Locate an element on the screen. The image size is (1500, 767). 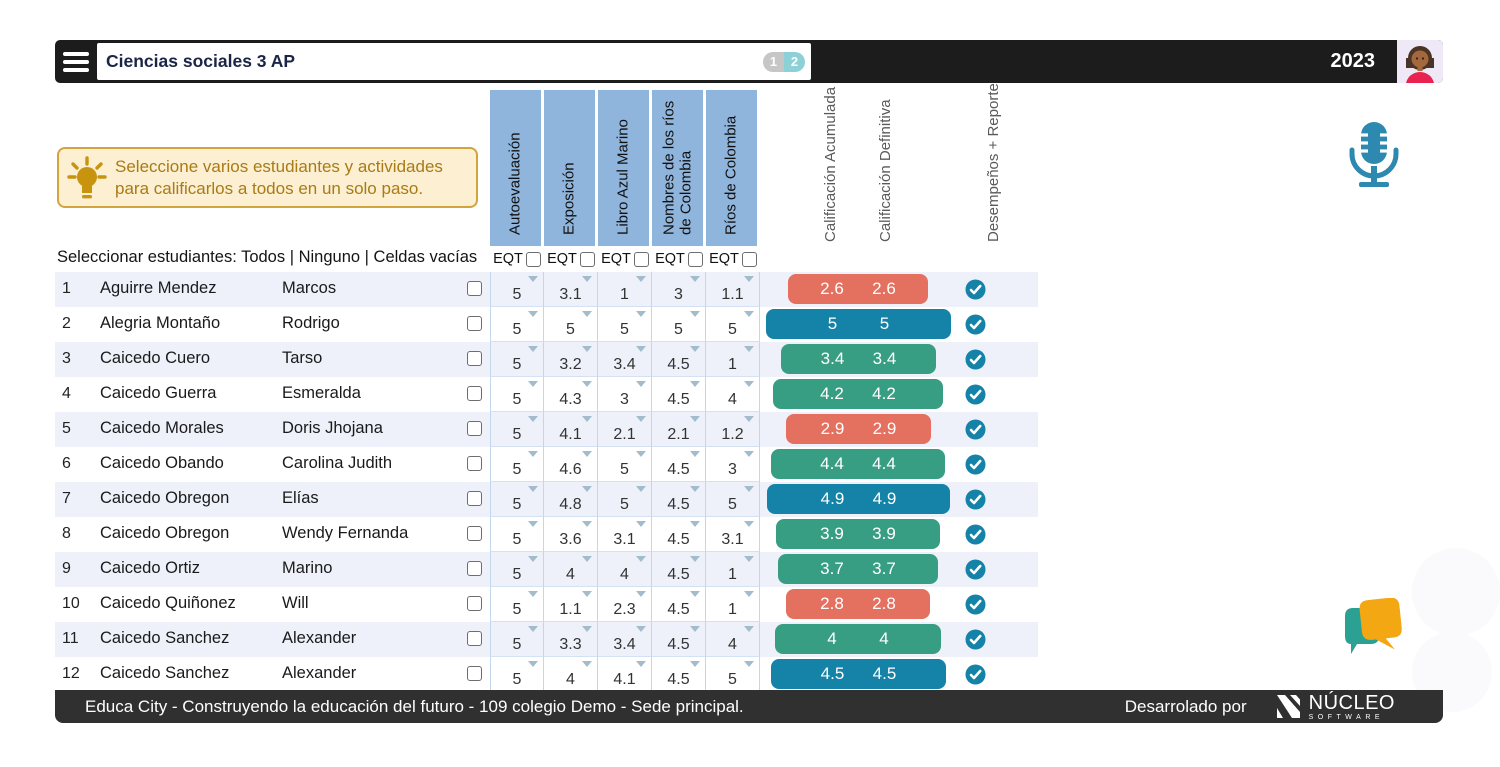
grade-cell: 1.2 is located at coordinates (733, 429).